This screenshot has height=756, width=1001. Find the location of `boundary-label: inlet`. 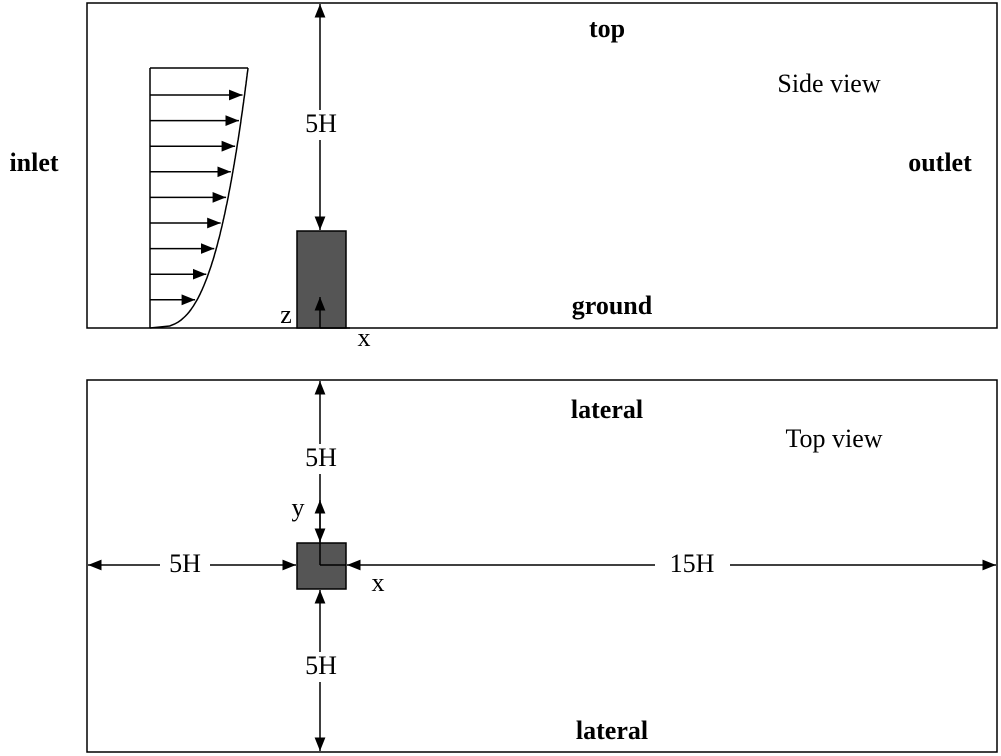

boundary-label: inlet is located at coordinates (33, 162).